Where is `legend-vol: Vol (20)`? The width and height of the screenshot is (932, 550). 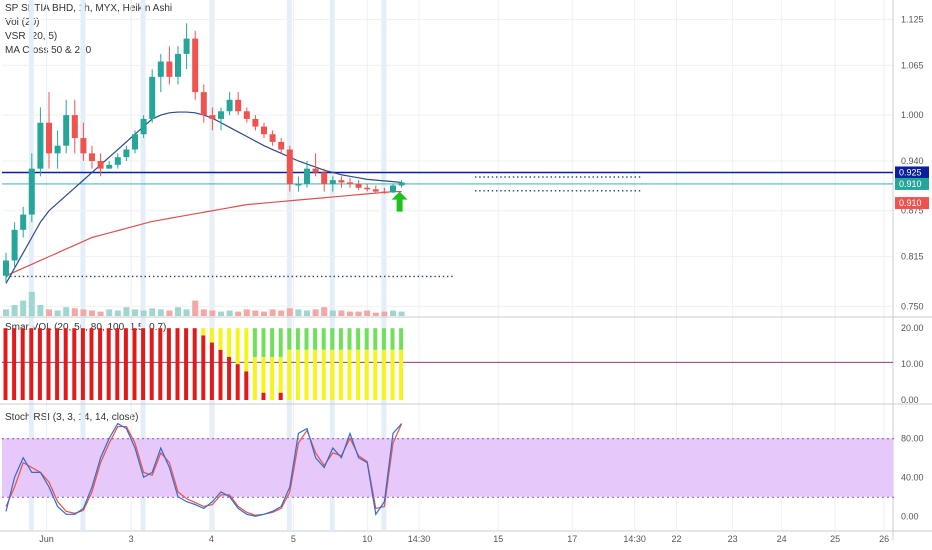
legend-vol: Vol (20) is located at coordinates (22, 22).